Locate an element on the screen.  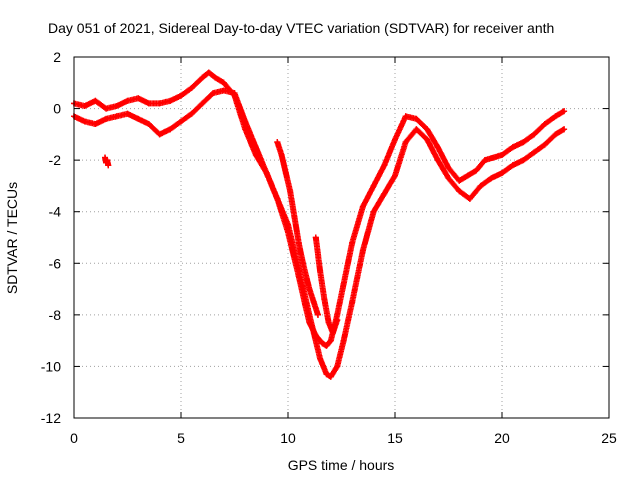
y-axis-label: SDTVAR / TECUs is located at coordinates (12, 238).